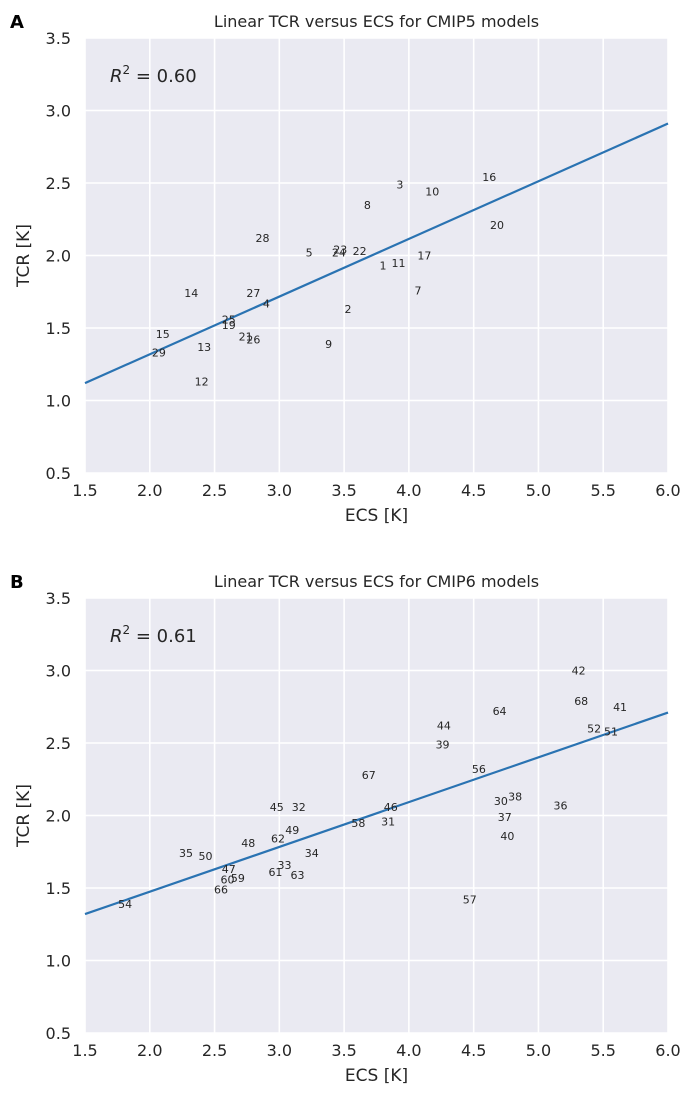 The height and width of the screenshot is (1111, 685). Describe the element at coordinates (424, 256) in the screenshot. I see `point-label: 17` at that location.